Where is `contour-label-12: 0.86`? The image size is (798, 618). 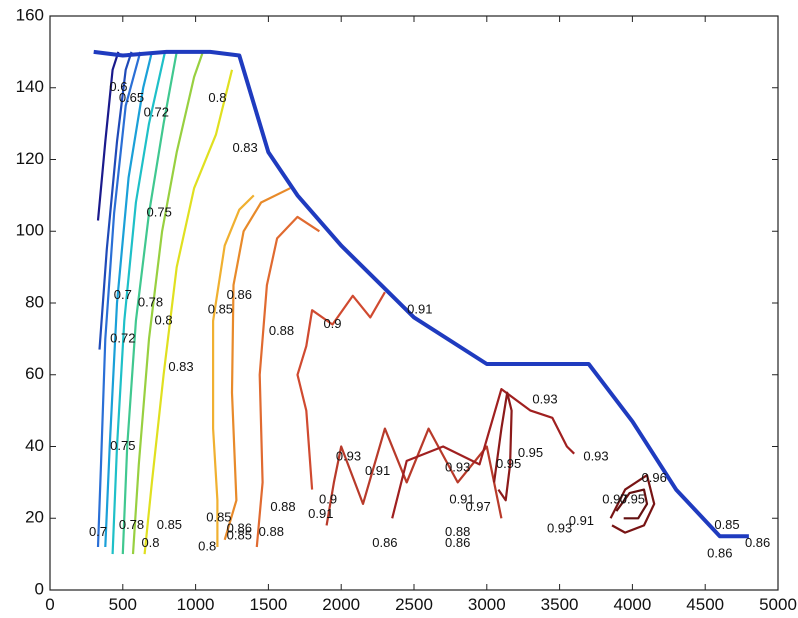 contour-label-12: 0.86 is located at coordinates (239, 294).